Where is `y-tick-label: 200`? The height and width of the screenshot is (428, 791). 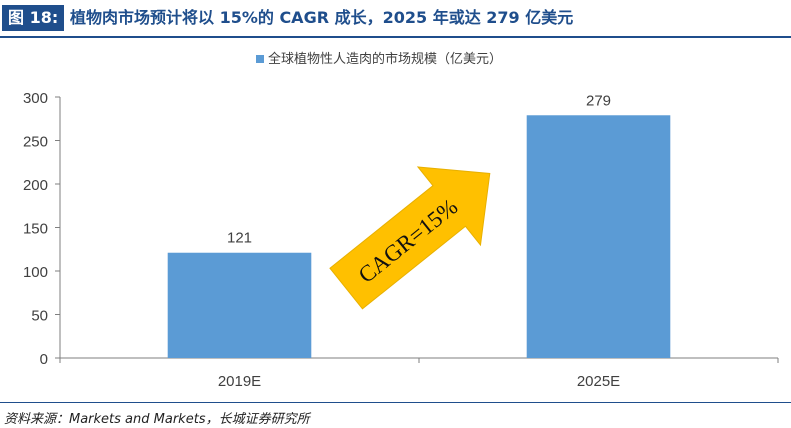 y-tick-label: 200 is located at coordinates (35, 185).